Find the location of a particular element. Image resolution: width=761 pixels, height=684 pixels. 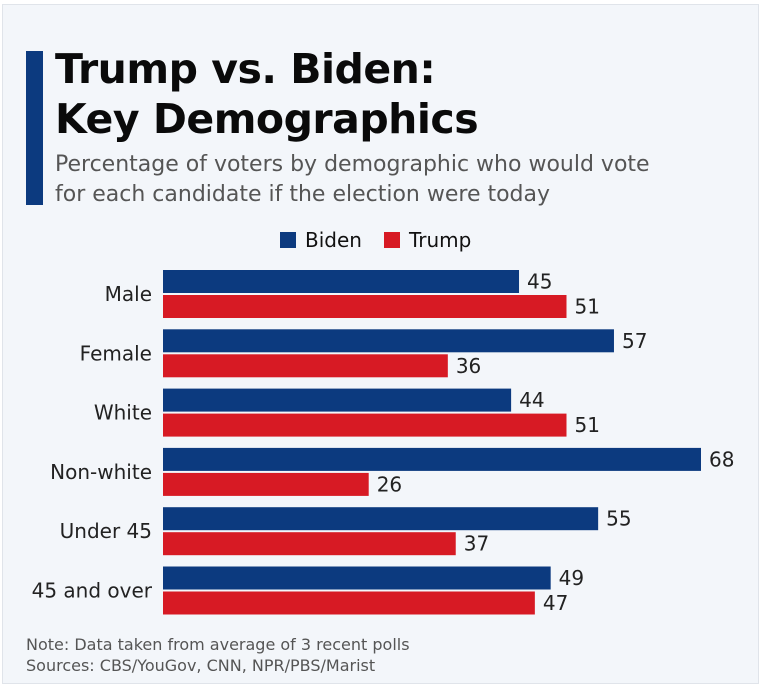

title-line-1: Trump vs. Biden: is located at coordinates (245, 69).